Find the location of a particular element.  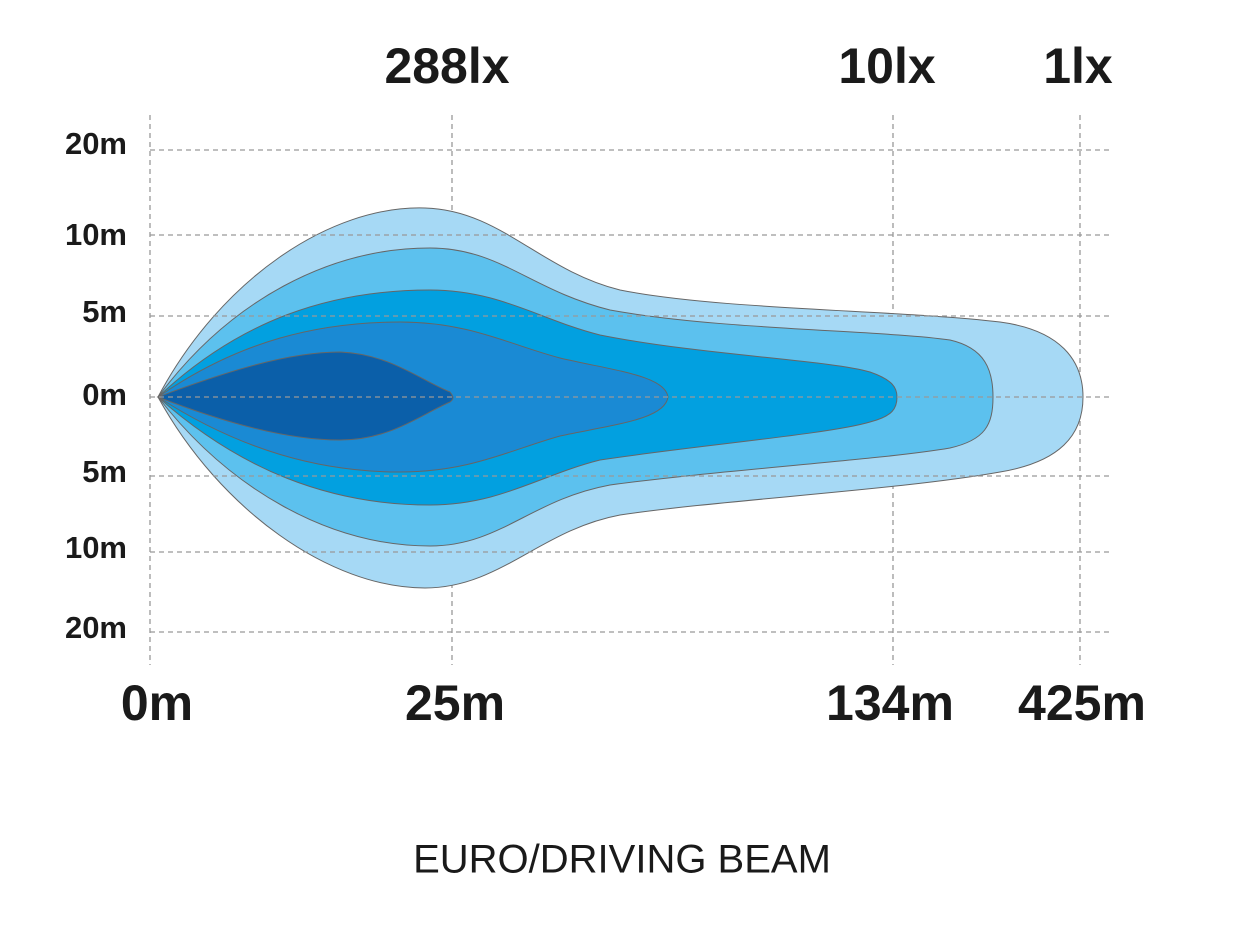

lux-label: 10lx is located at coordinates (887, 66).